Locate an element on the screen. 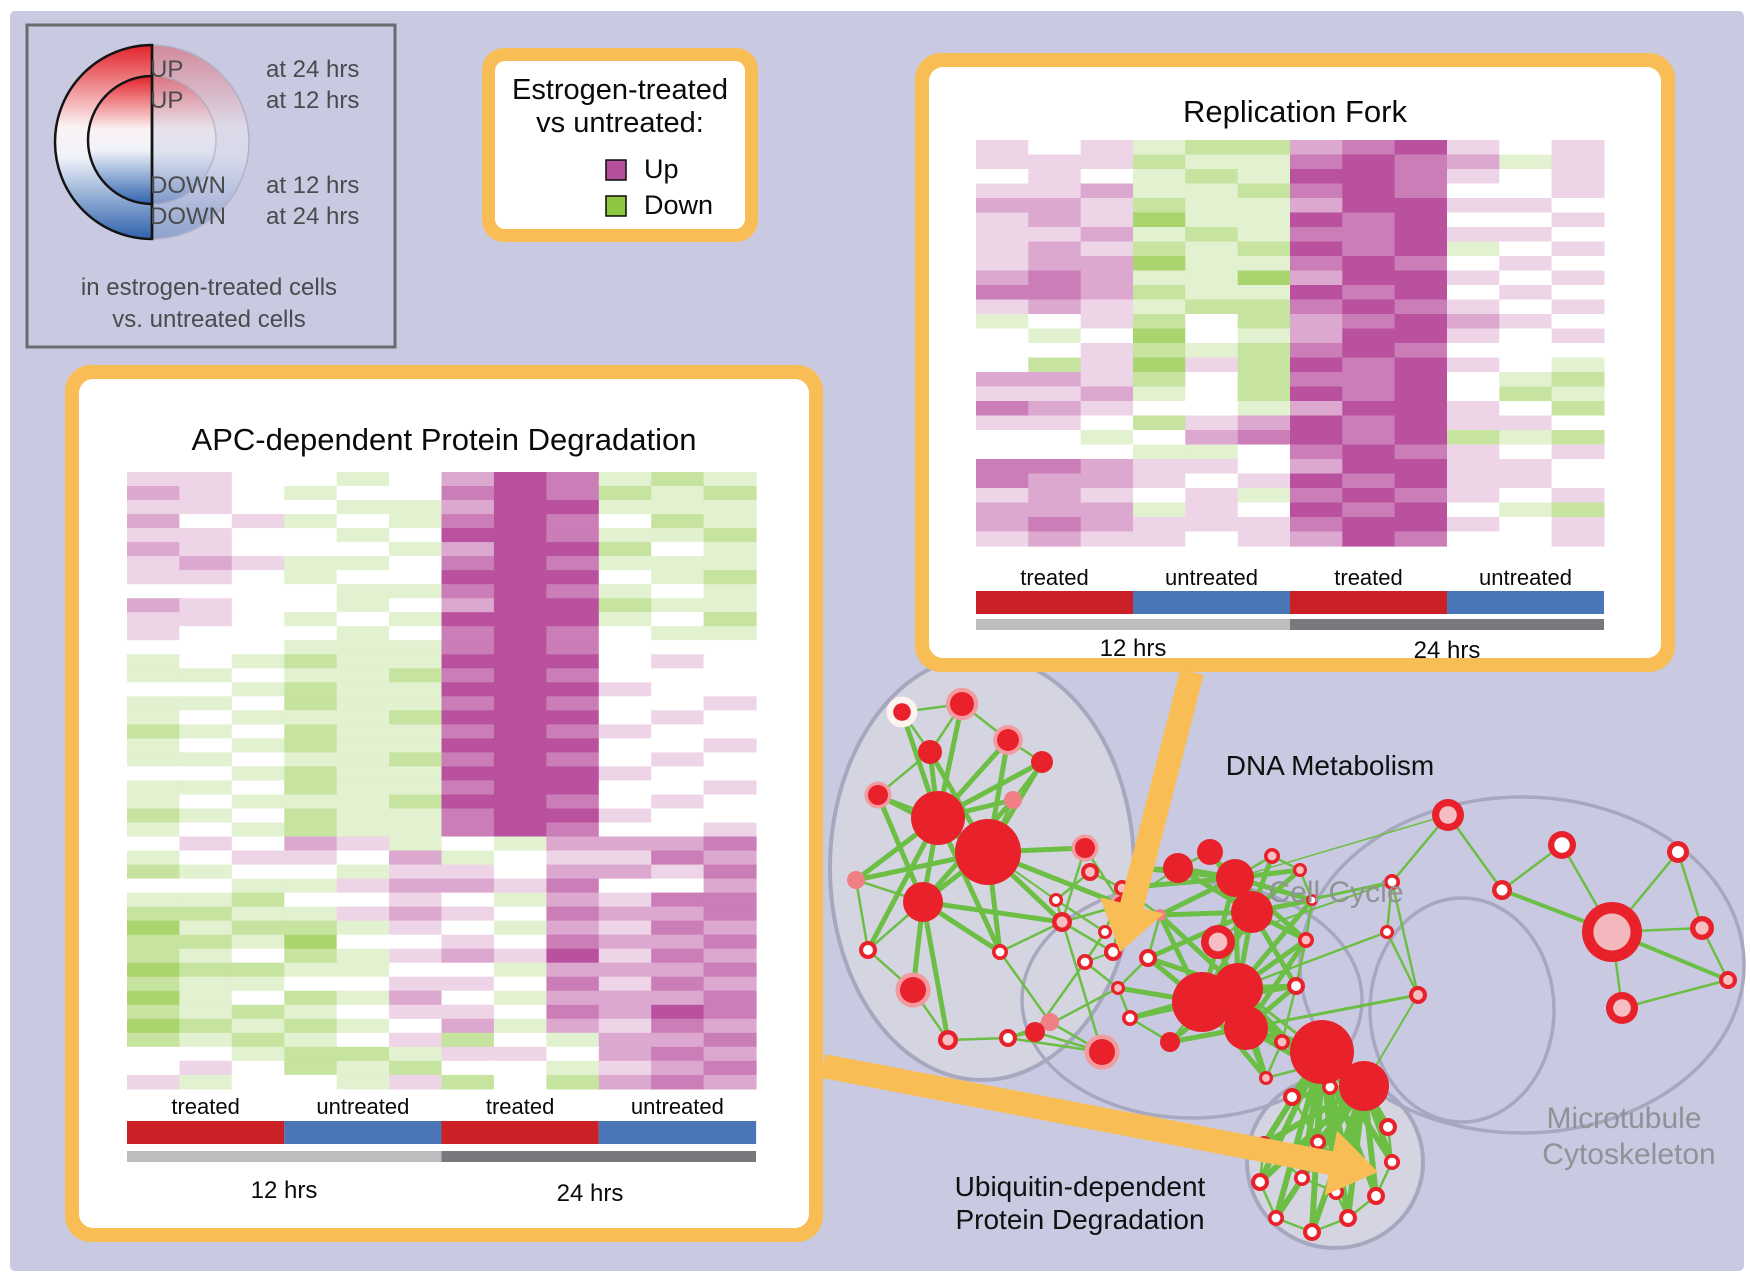  updown-row1-dir: UP is located at coordinates (166, 100).